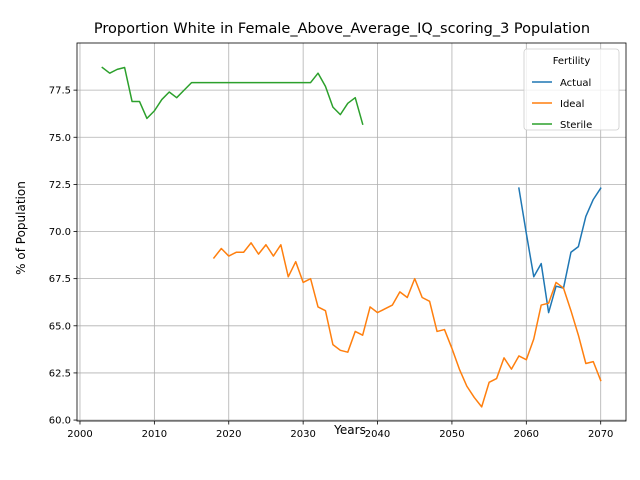 This screenshot has width=640, height=480. Describe the element at coordinates (302, 434) in the screenshot. I see `x-tick-label: 2030` at that location.